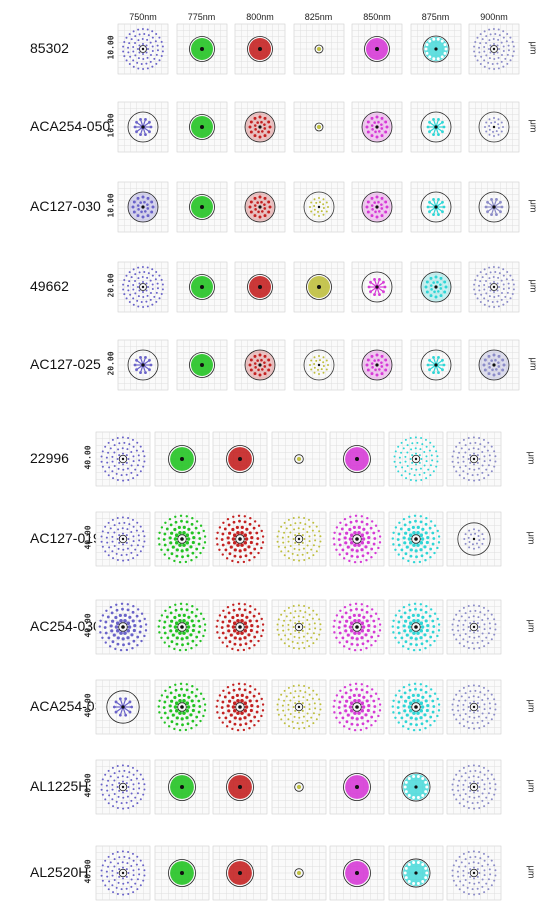 This screenshot has width=550, height=910. I want to click on row-label: 85302, so click(49, 48).